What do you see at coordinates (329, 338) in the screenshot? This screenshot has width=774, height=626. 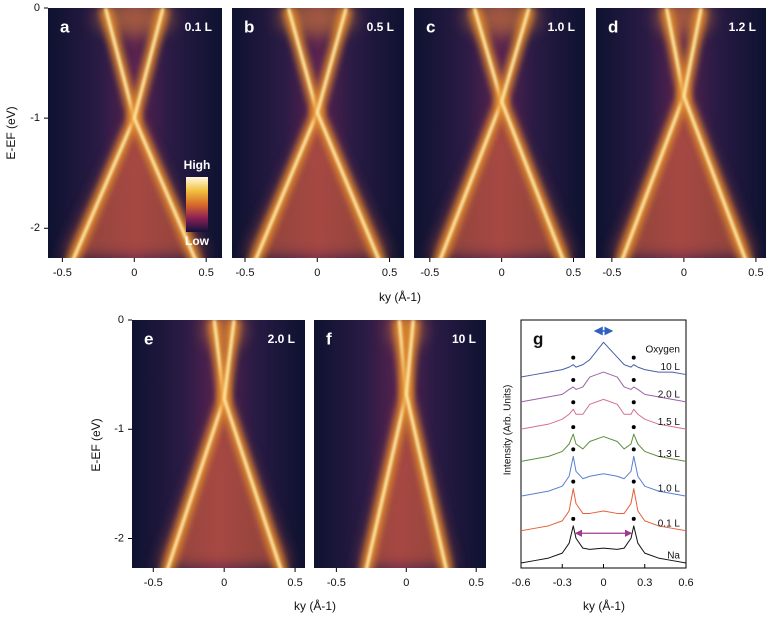 I see `panel-label: f` at bounding box center [329, 338].